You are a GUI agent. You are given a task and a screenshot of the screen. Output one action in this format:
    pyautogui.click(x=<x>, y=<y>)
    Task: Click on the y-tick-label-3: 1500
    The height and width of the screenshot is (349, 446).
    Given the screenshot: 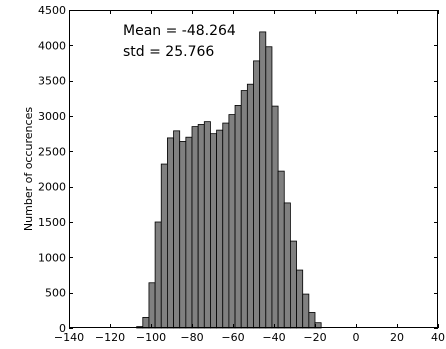 What is the action you would take?
    pyautogui.click(x=52, y=222)
    